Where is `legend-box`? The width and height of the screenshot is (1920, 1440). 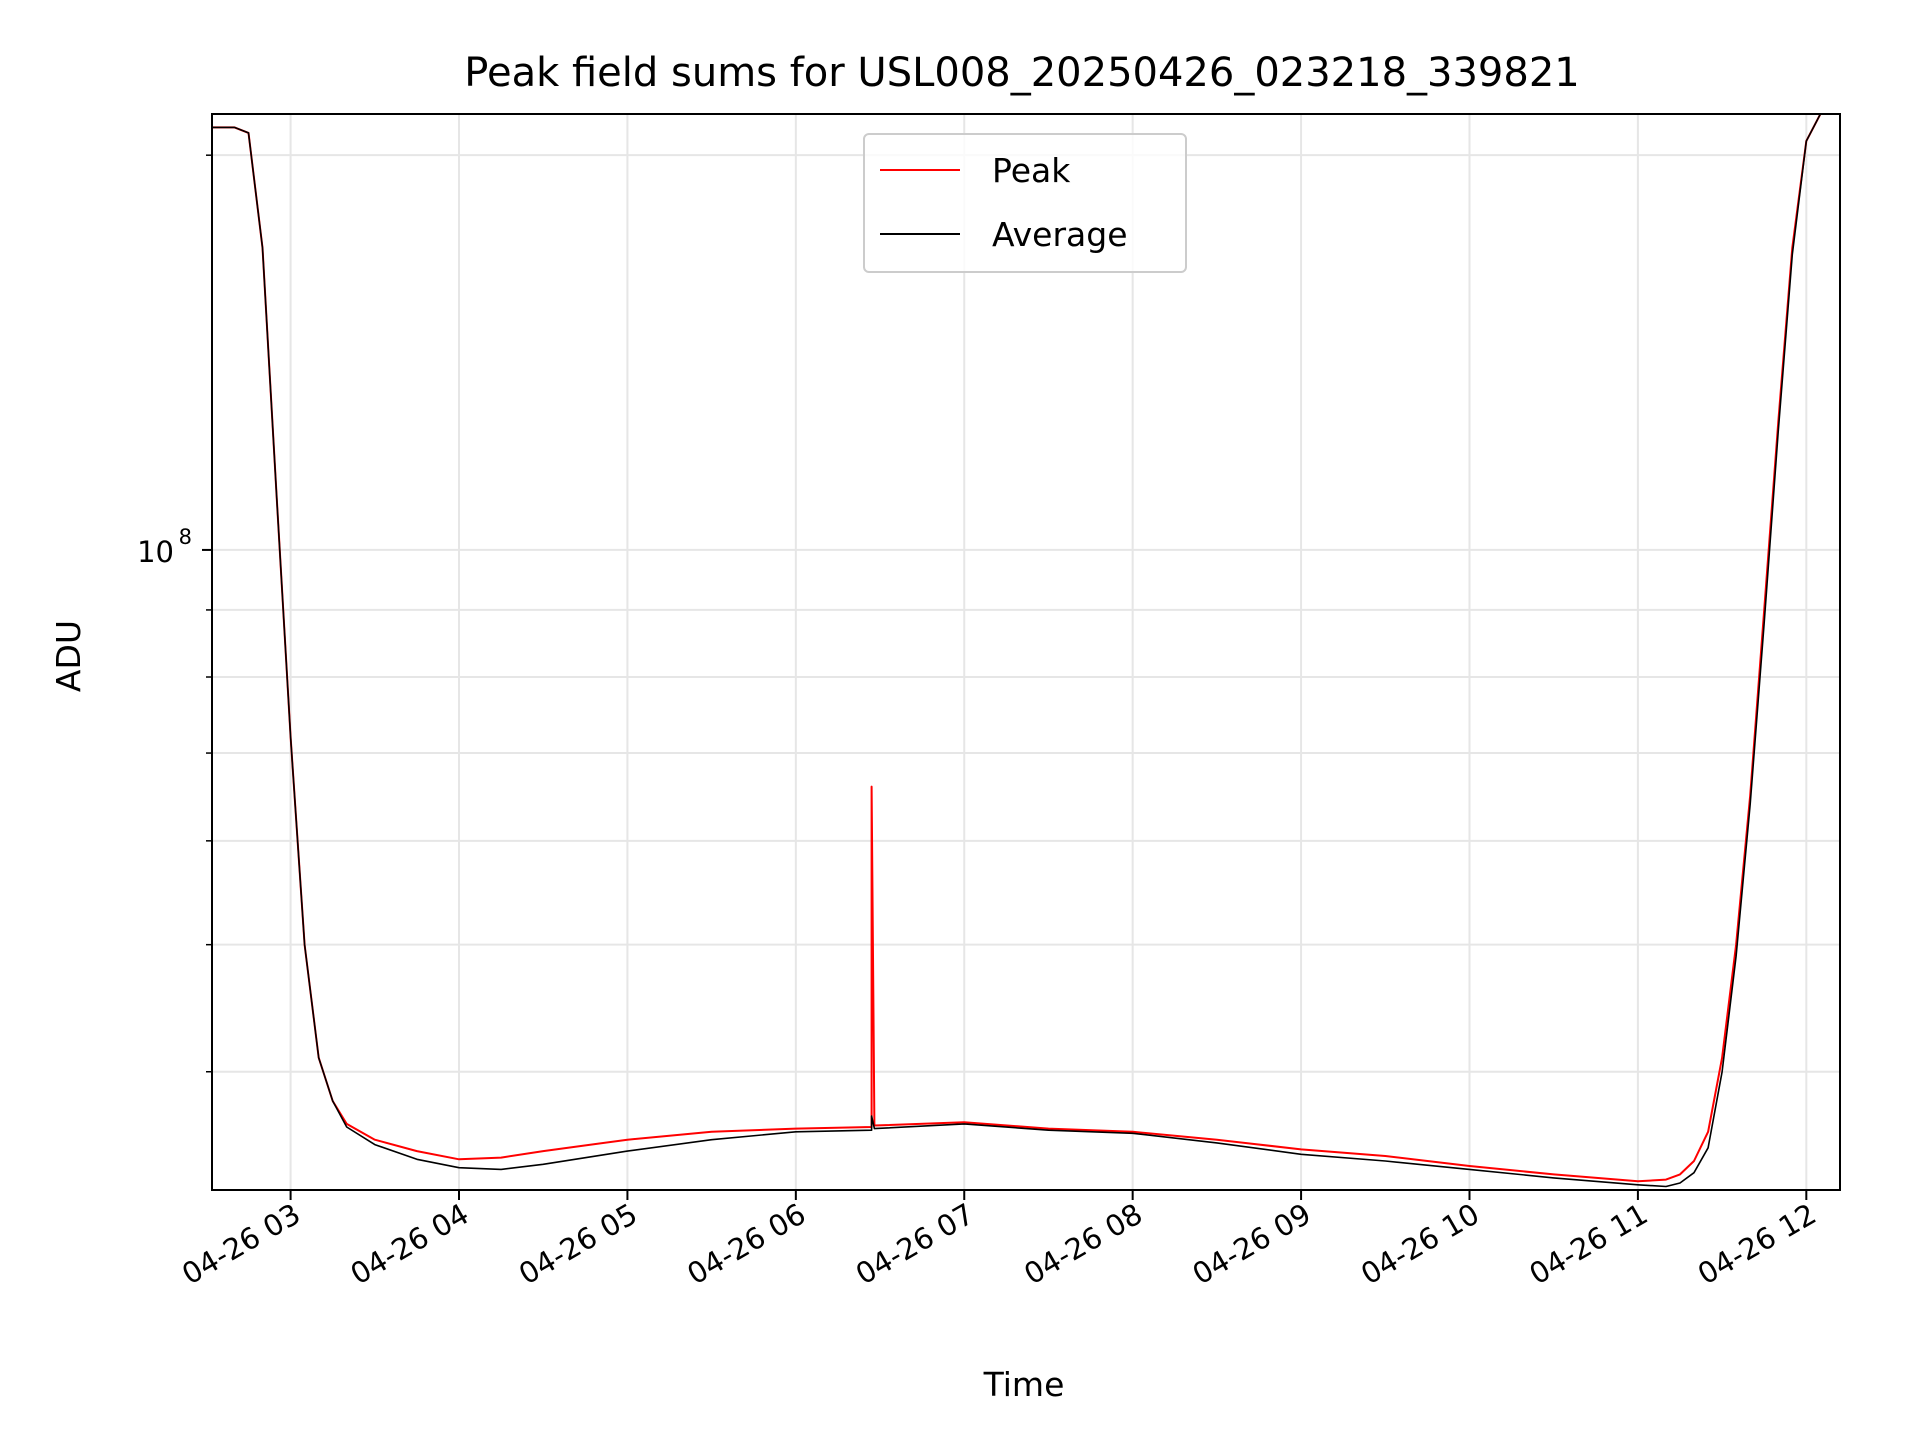 legend-box is located at coordinates (1025, 203).